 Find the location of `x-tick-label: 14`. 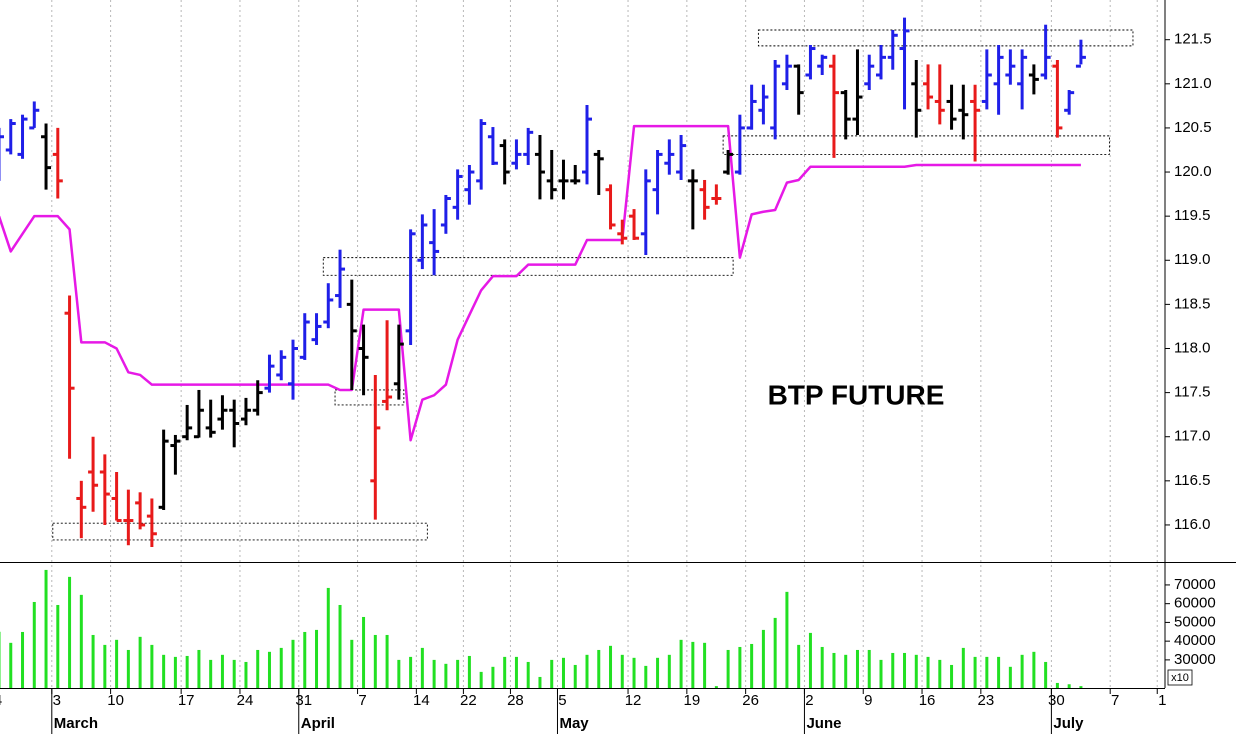

x-tick-label: 14 is located at coordinates (421, 700).